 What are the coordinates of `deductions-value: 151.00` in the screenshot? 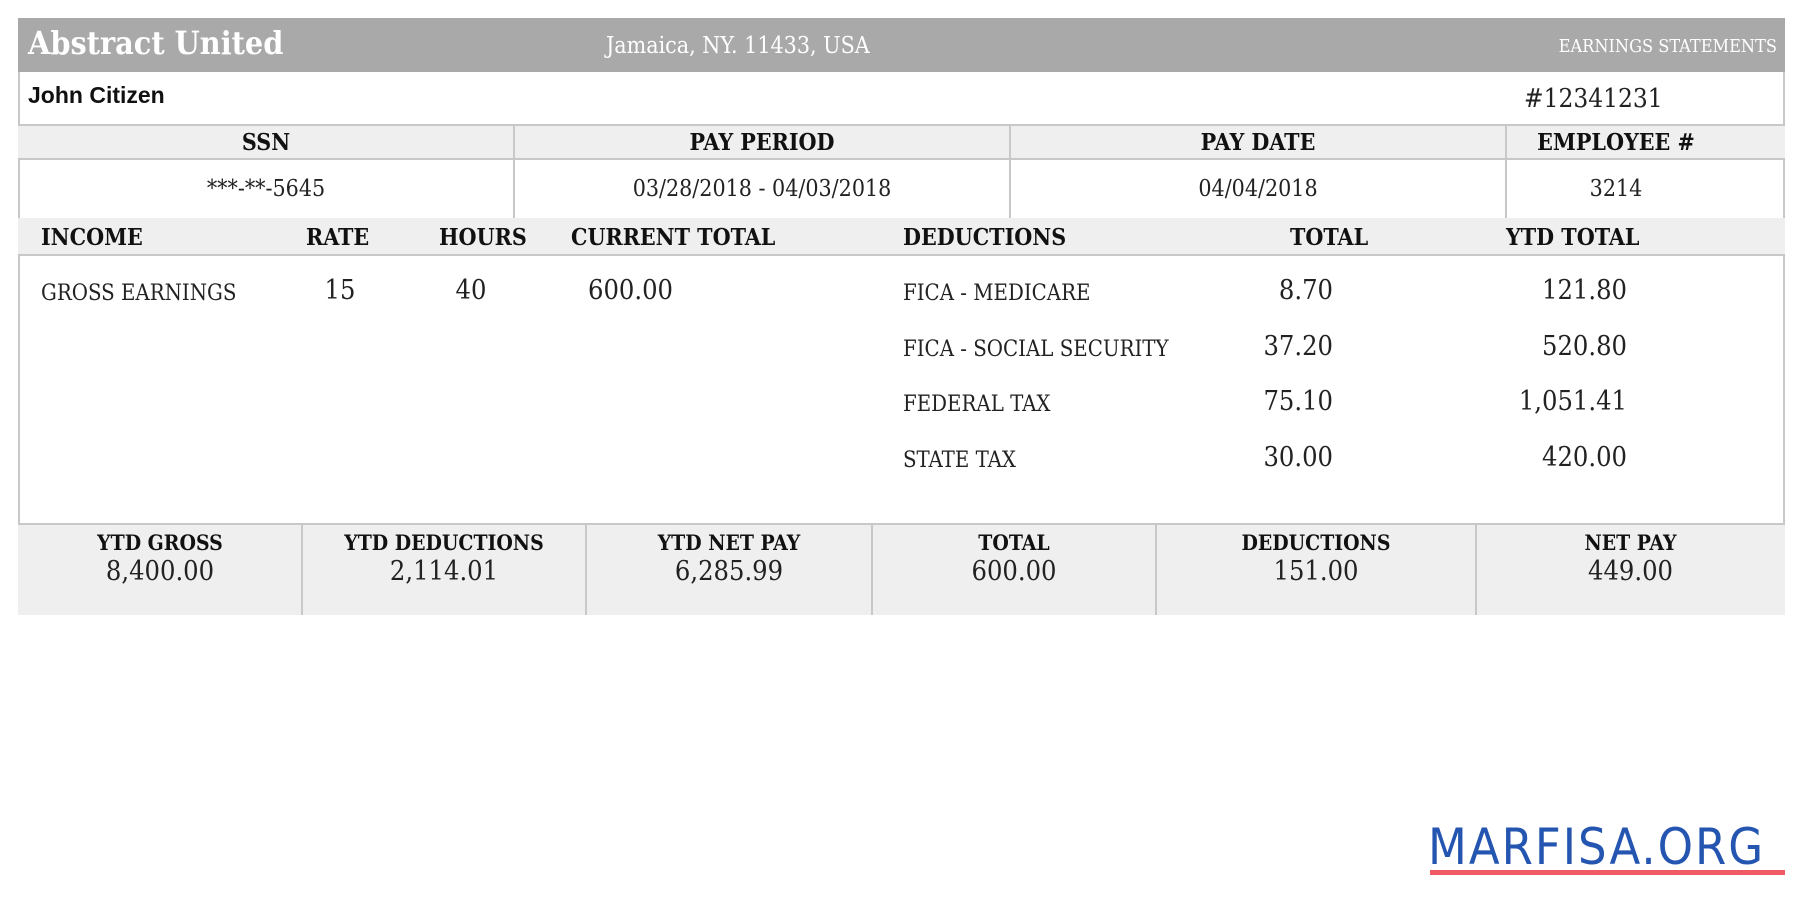 It's located at (1316, 571).